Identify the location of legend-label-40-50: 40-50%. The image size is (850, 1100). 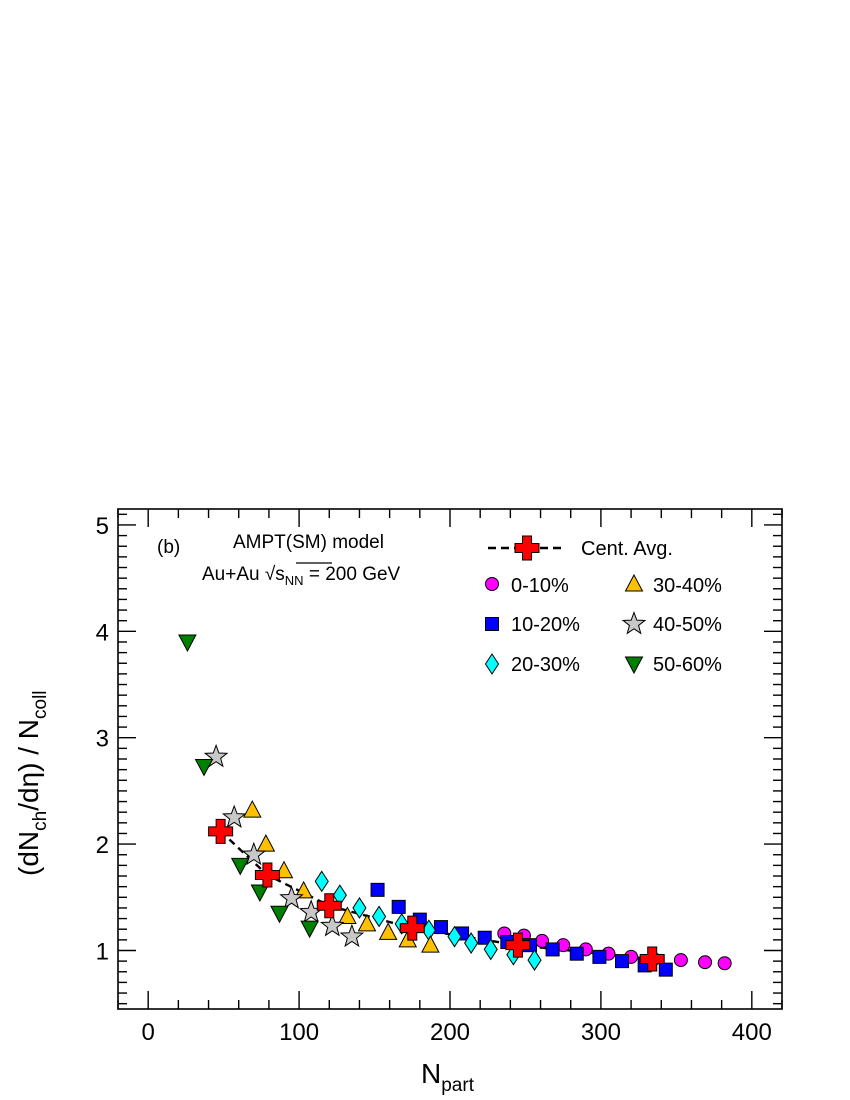
(687, 625).